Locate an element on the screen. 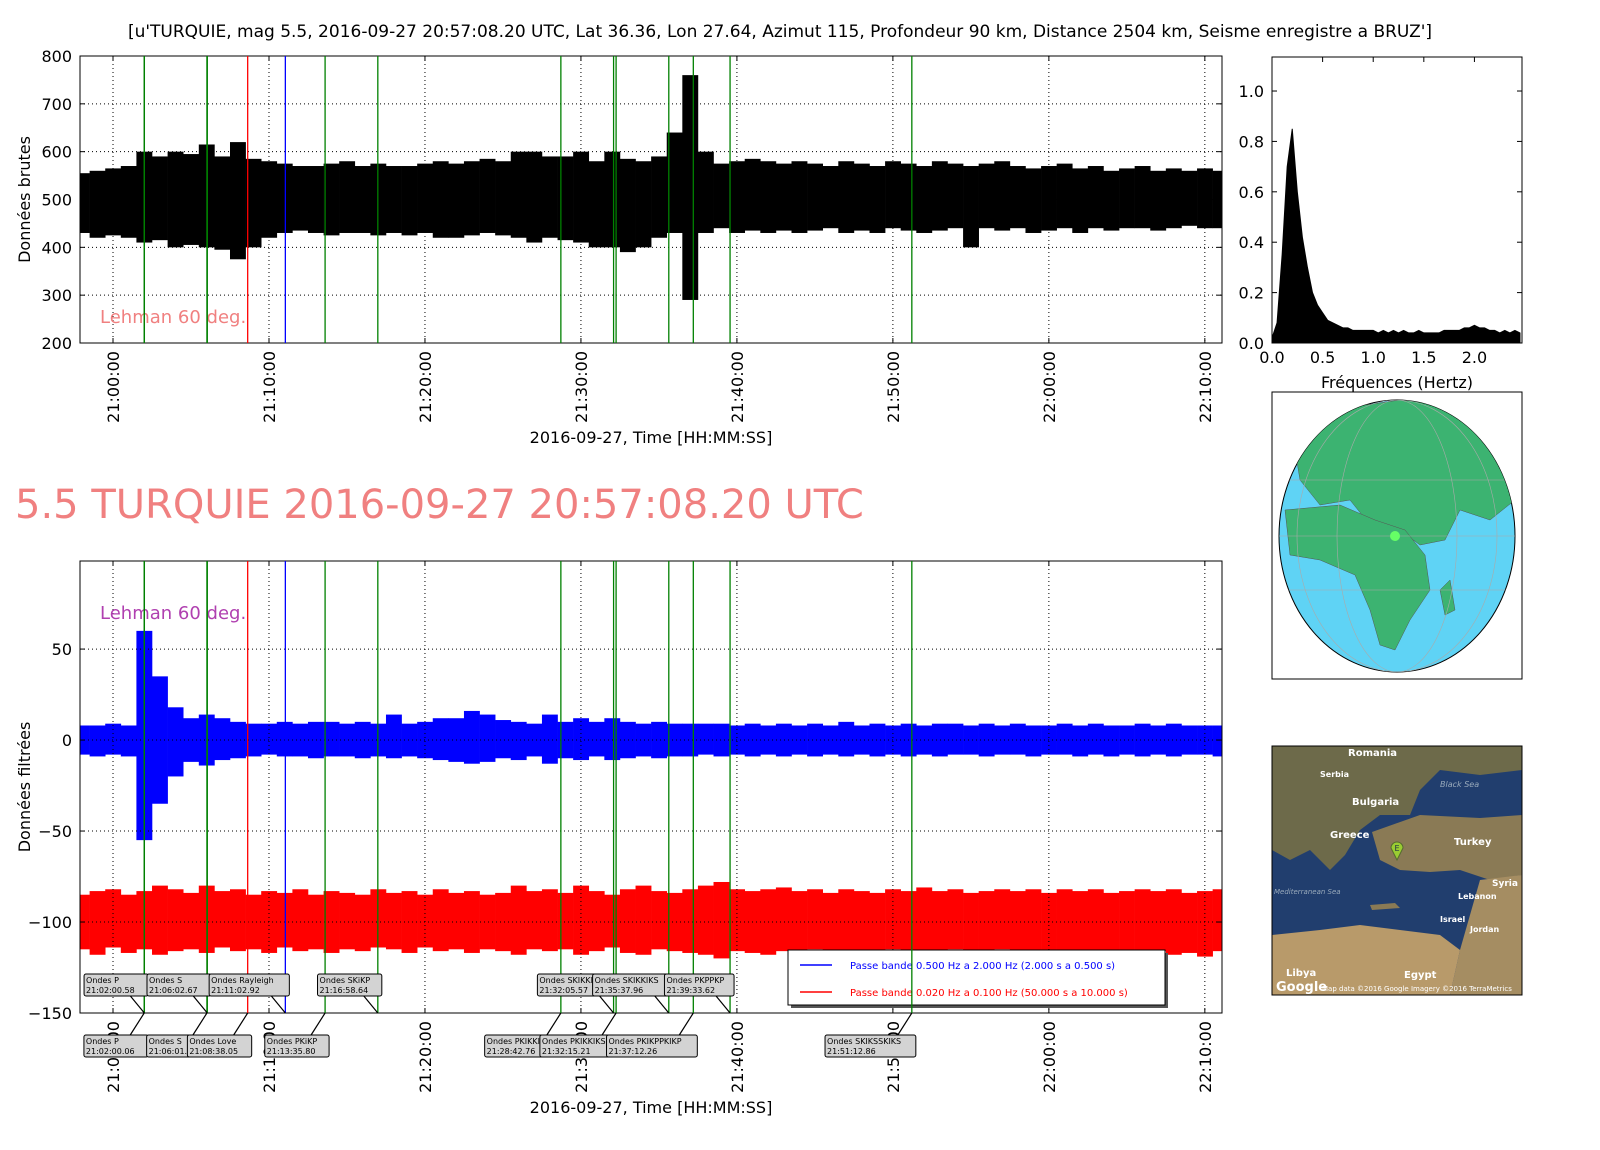 The height and width of the screenshot is (1150, 1600). phase-name: Ondes PKIKKIKP is located at coordinates (519, 1041).